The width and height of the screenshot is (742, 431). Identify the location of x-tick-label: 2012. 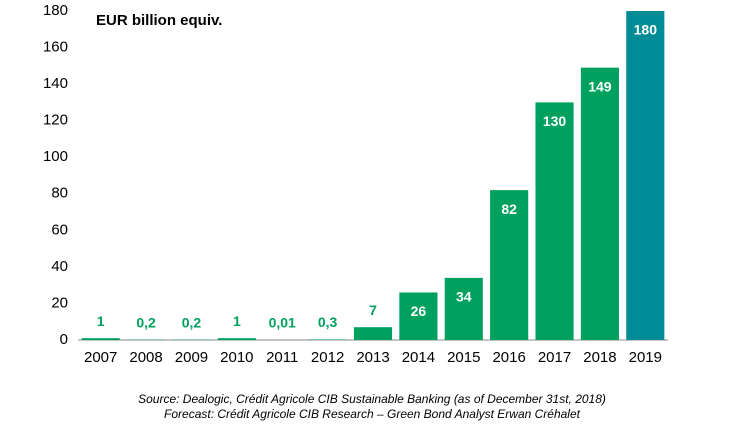
(327, 357).